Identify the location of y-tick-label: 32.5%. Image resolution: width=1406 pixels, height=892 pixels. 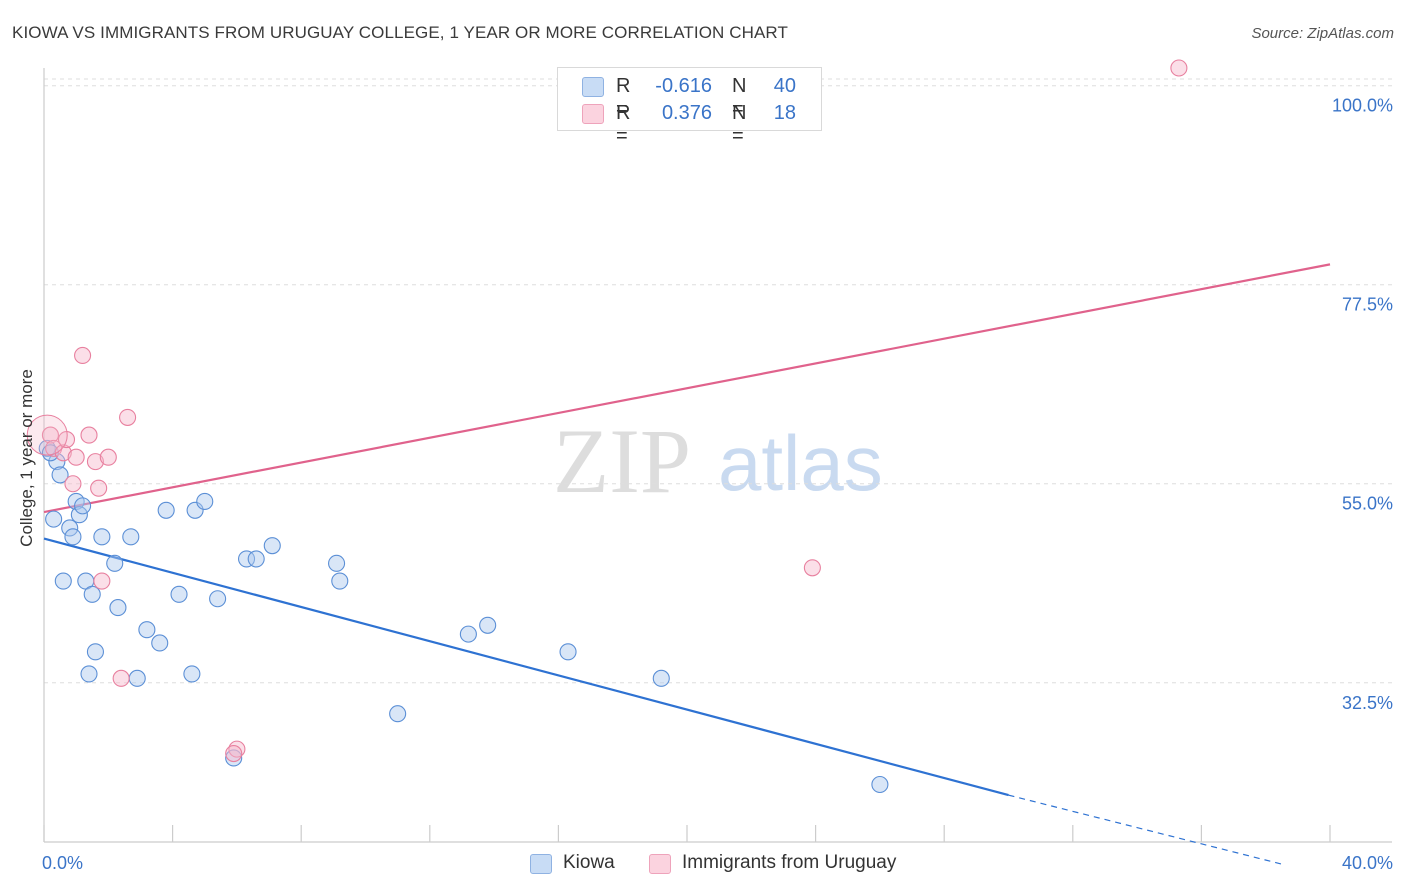
(1367, 703).